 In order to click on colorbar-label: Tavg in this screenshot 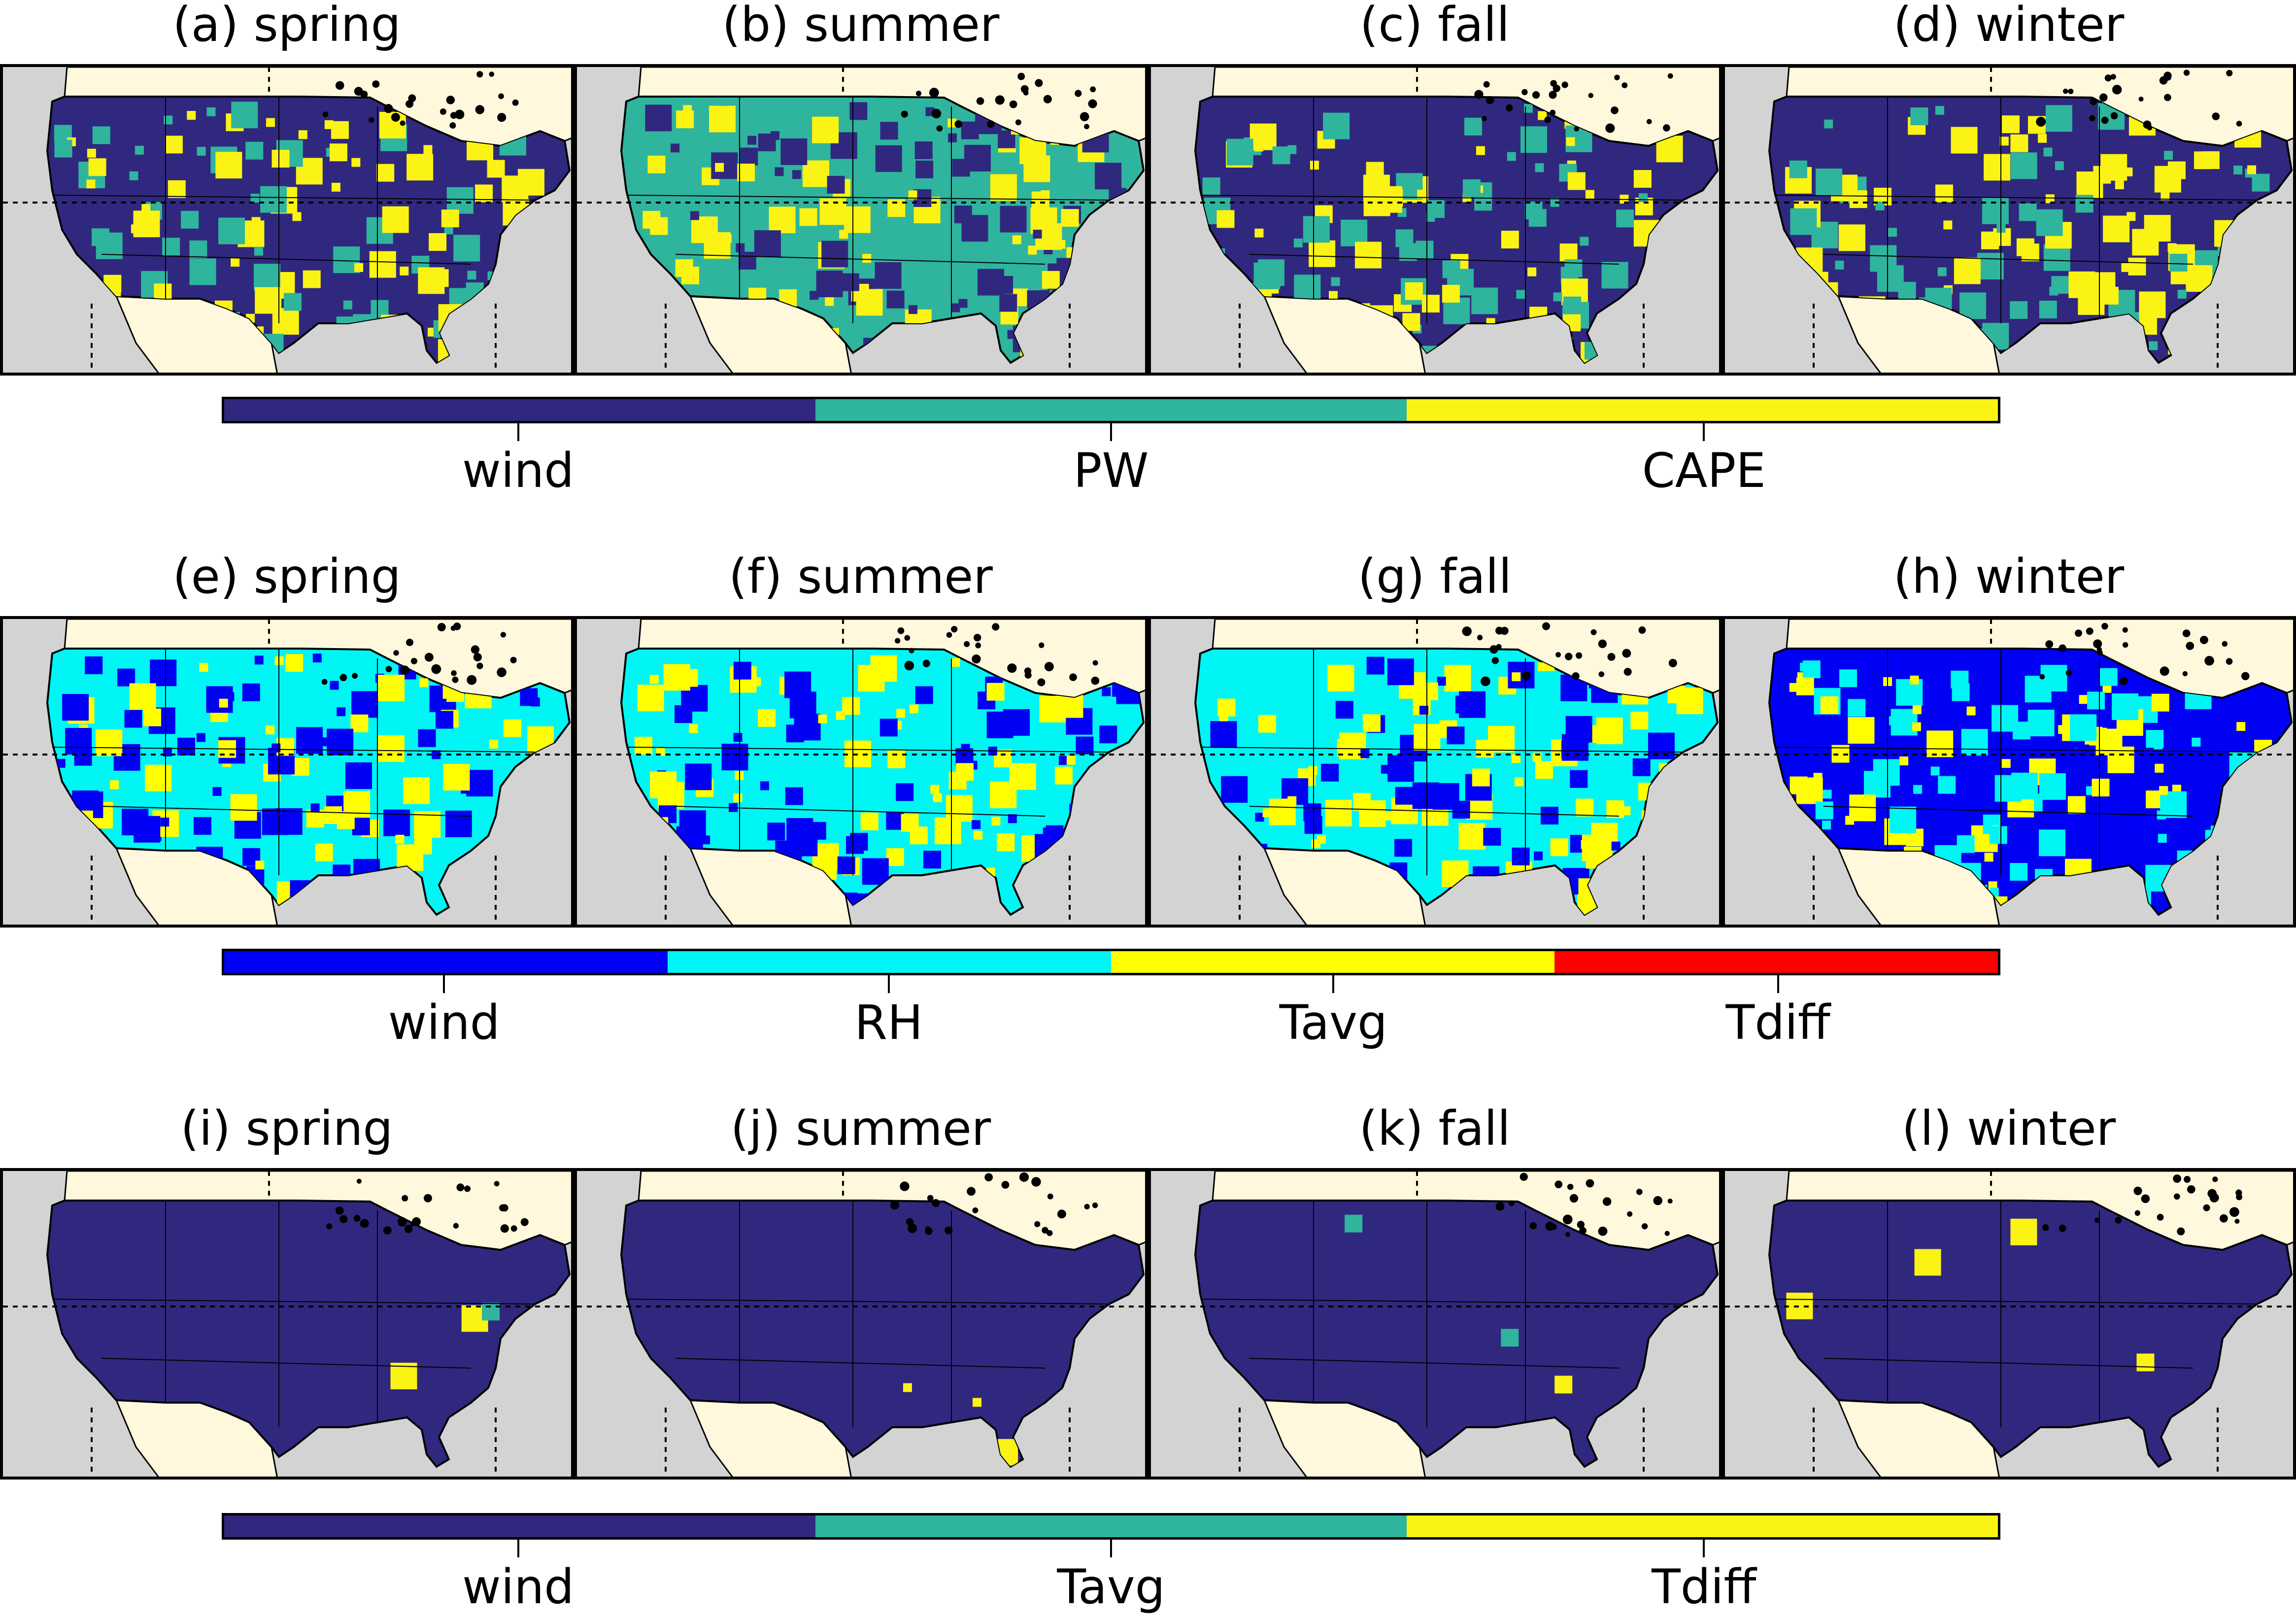, I will do `click(1111, 1587)`.